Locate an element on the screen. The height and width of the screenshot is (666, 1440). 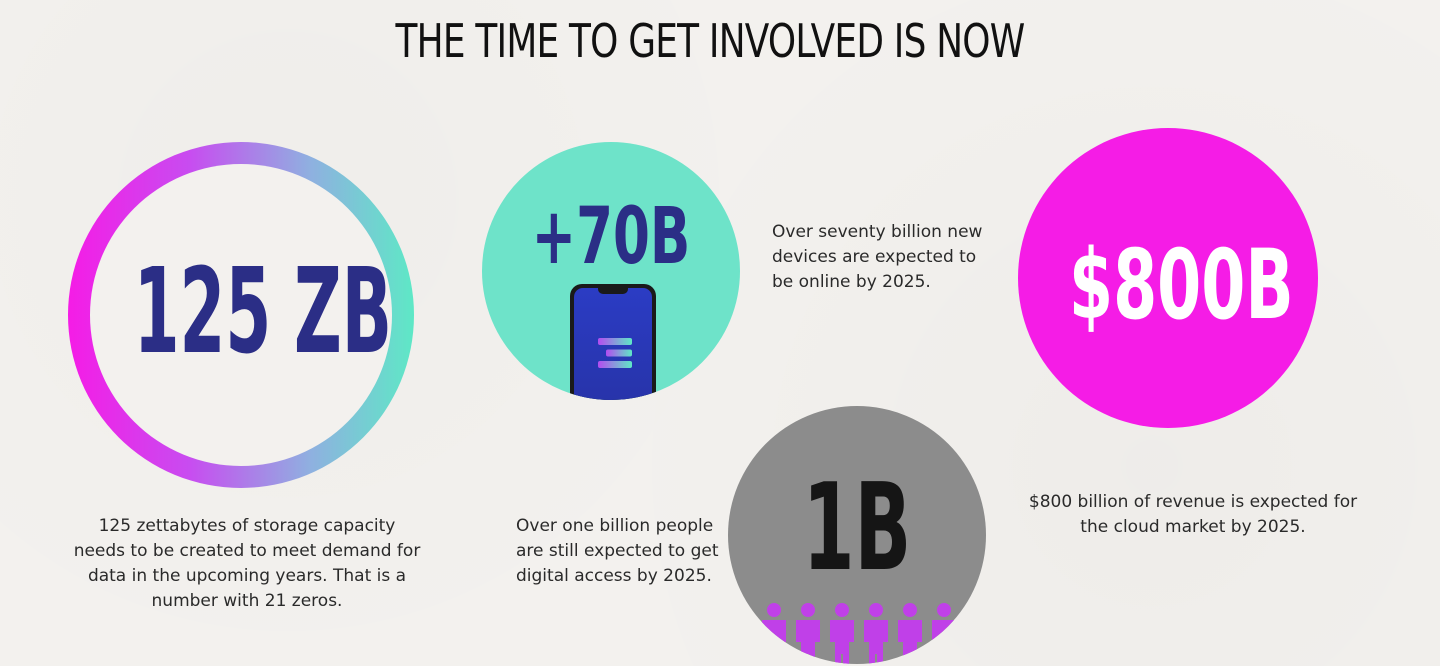
storage-ring-inner is located at coordinates (241, 315).